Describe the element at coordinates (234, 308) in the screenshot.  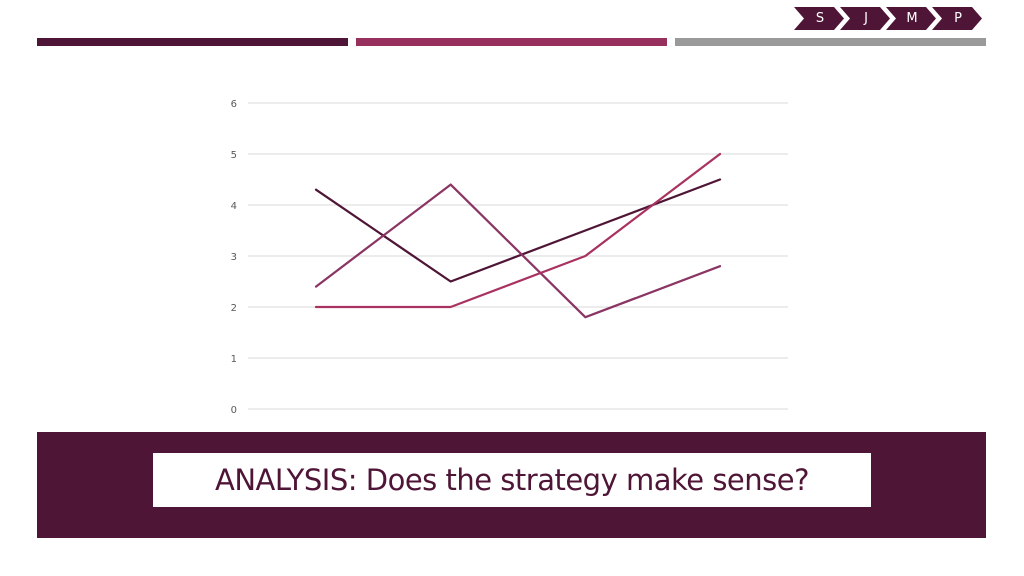
I see `y-tick-label: 2` at that location.